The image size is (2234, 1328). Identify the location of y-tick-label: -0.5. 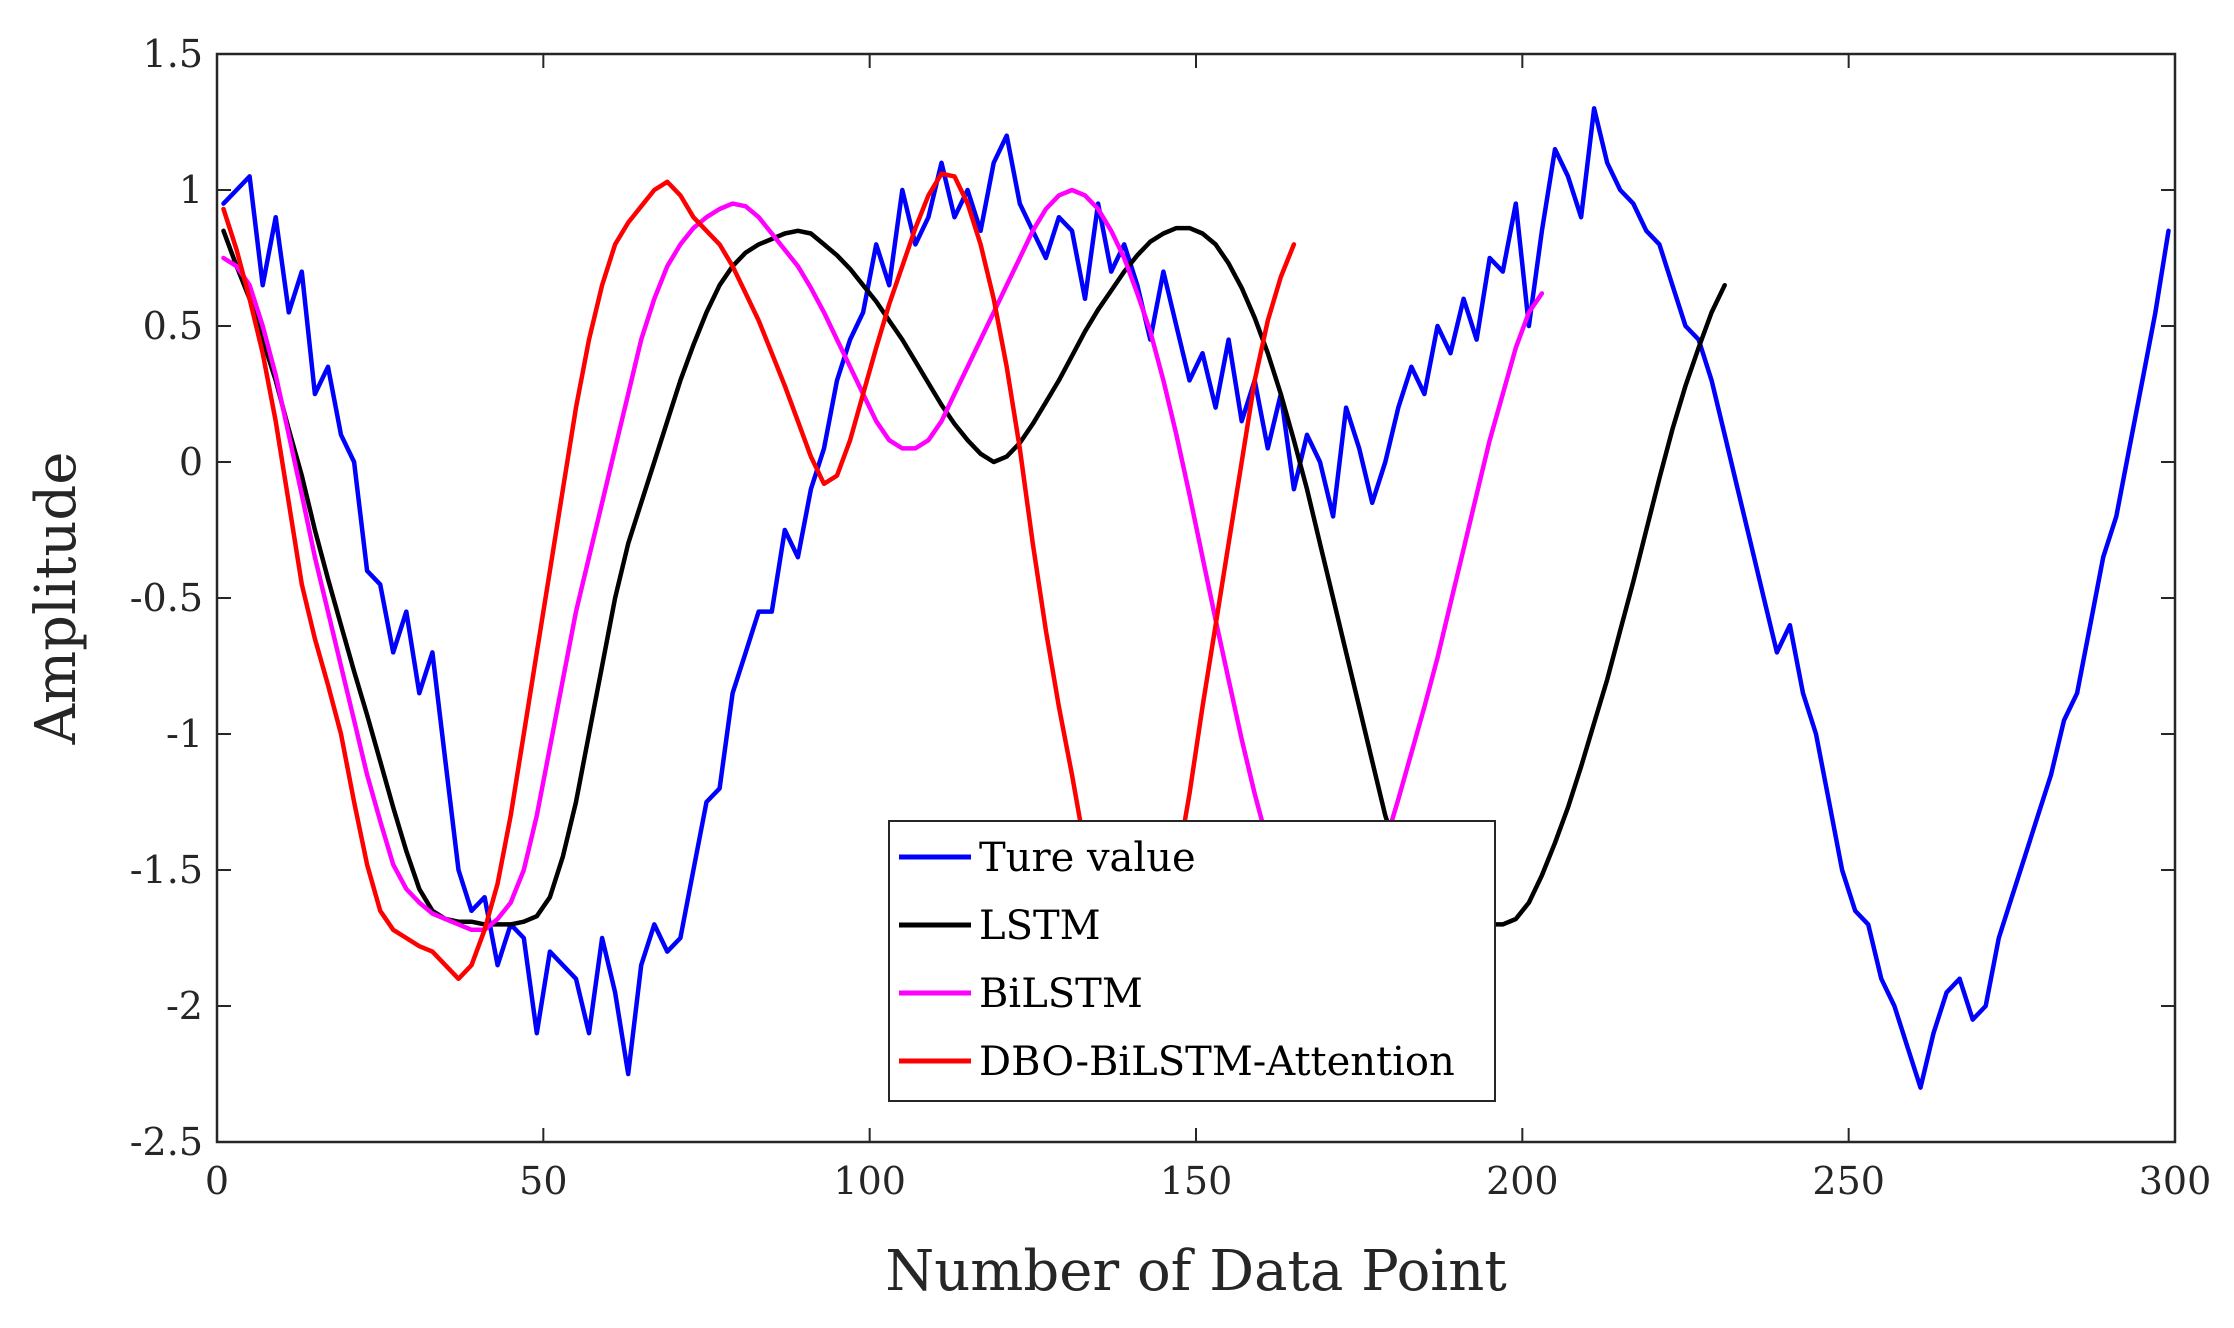
(166, 598).